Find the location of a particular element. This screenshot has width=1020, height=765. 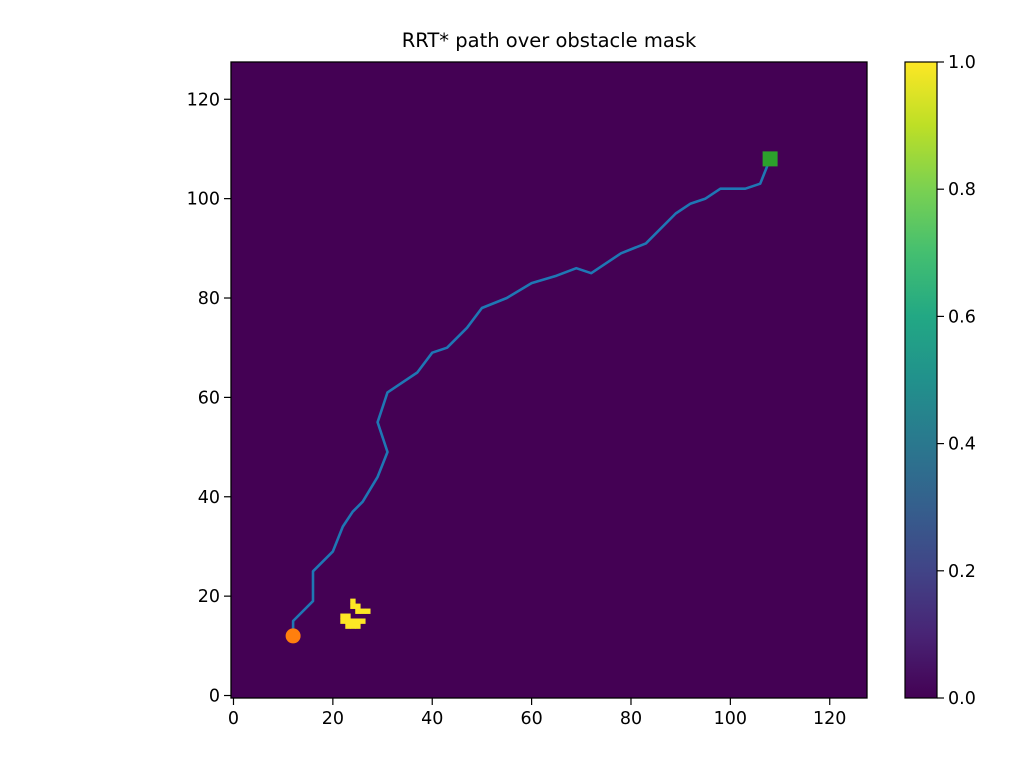

colorbar-tick-label: 0.4 is located at coordinates (962, 445).